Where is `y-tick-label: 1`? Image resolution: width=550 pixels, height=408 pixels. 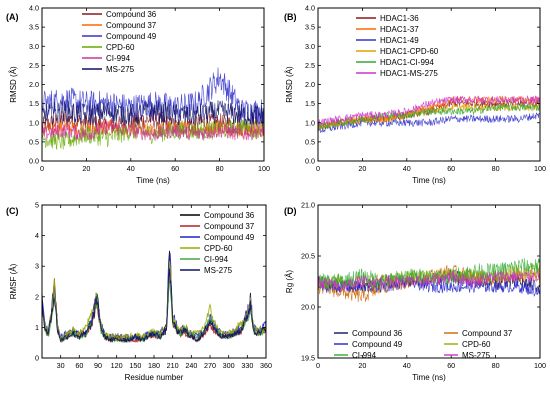 y-tick-label: 1 is located at coordinates (37, 327).